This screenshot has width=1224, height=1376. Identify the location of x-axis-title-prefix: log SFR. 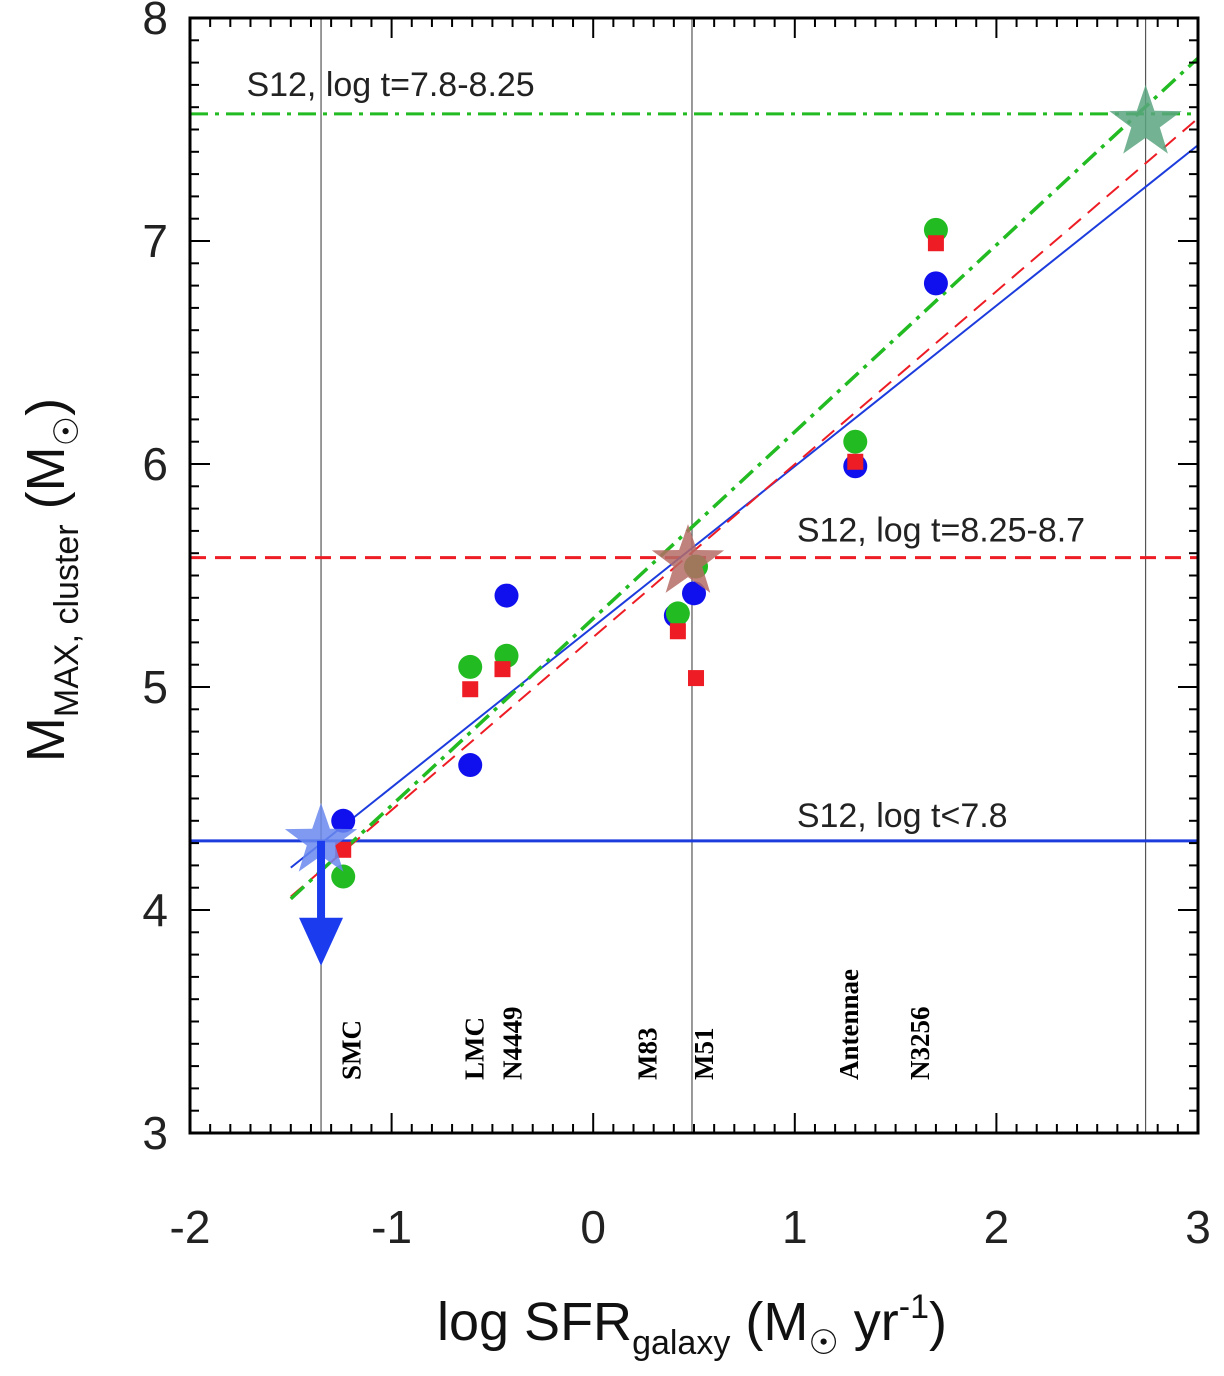
(534, 1322).